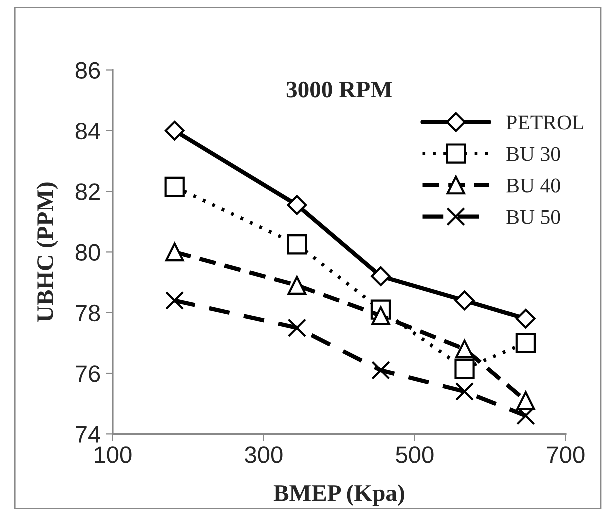  What do you see at coordinates (88, 374) in the screenshot?
I see `y-tick-label: 76` at bounding box center [88, 374].